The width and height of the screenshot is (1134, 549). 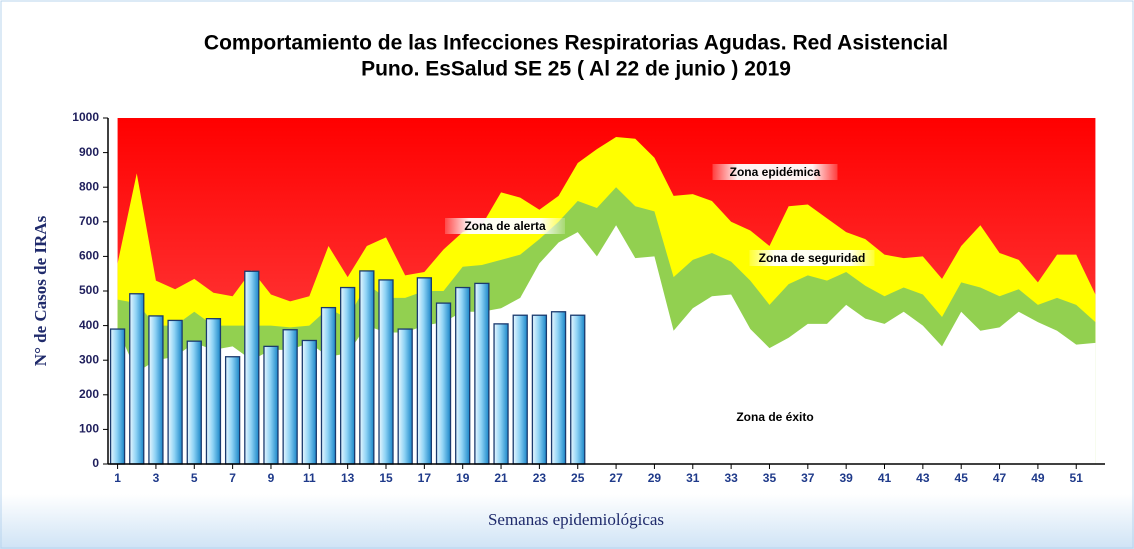 I want to click on y-tick-label: 0, so click(x=95, y=463).